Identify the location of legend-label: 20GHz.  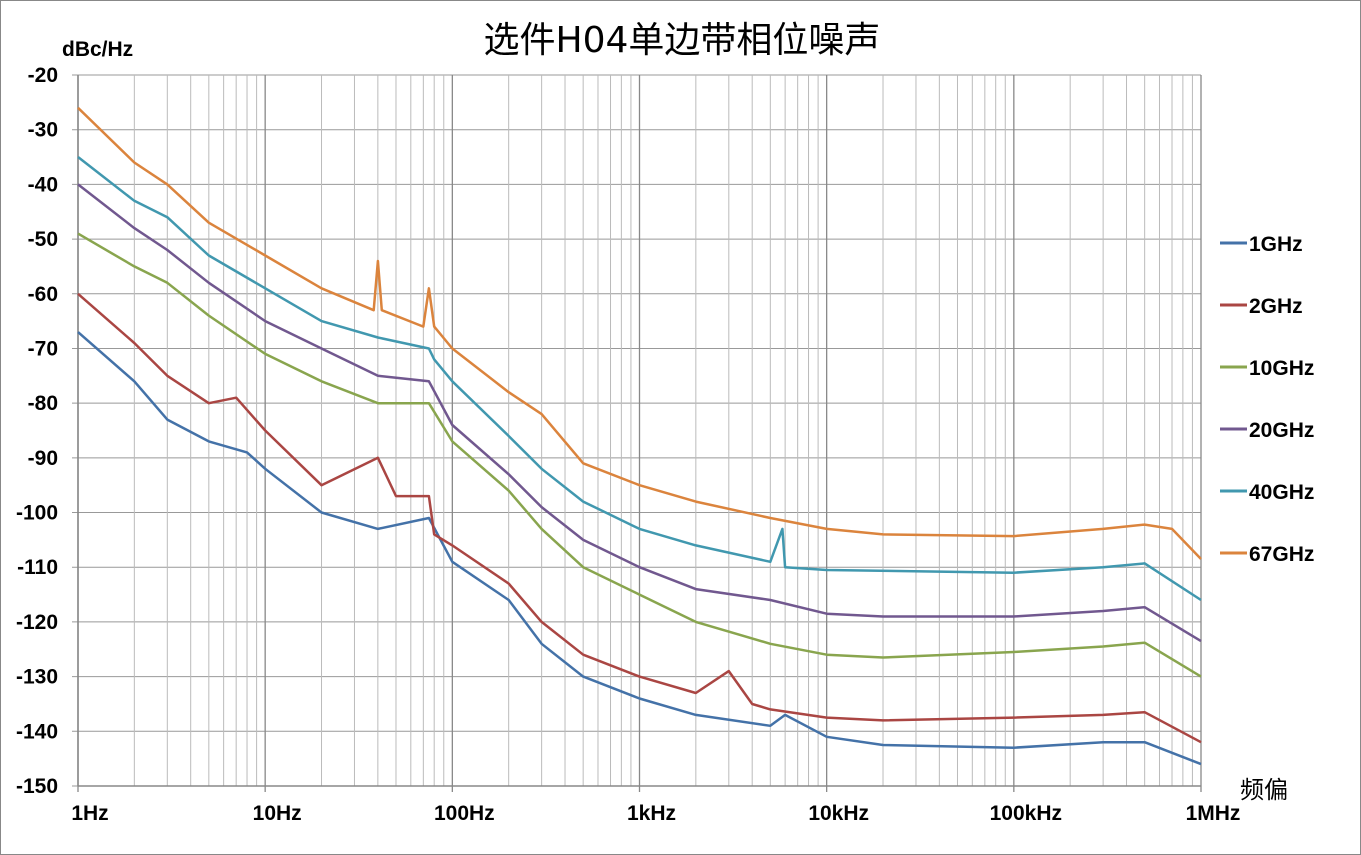
(1281, 430).